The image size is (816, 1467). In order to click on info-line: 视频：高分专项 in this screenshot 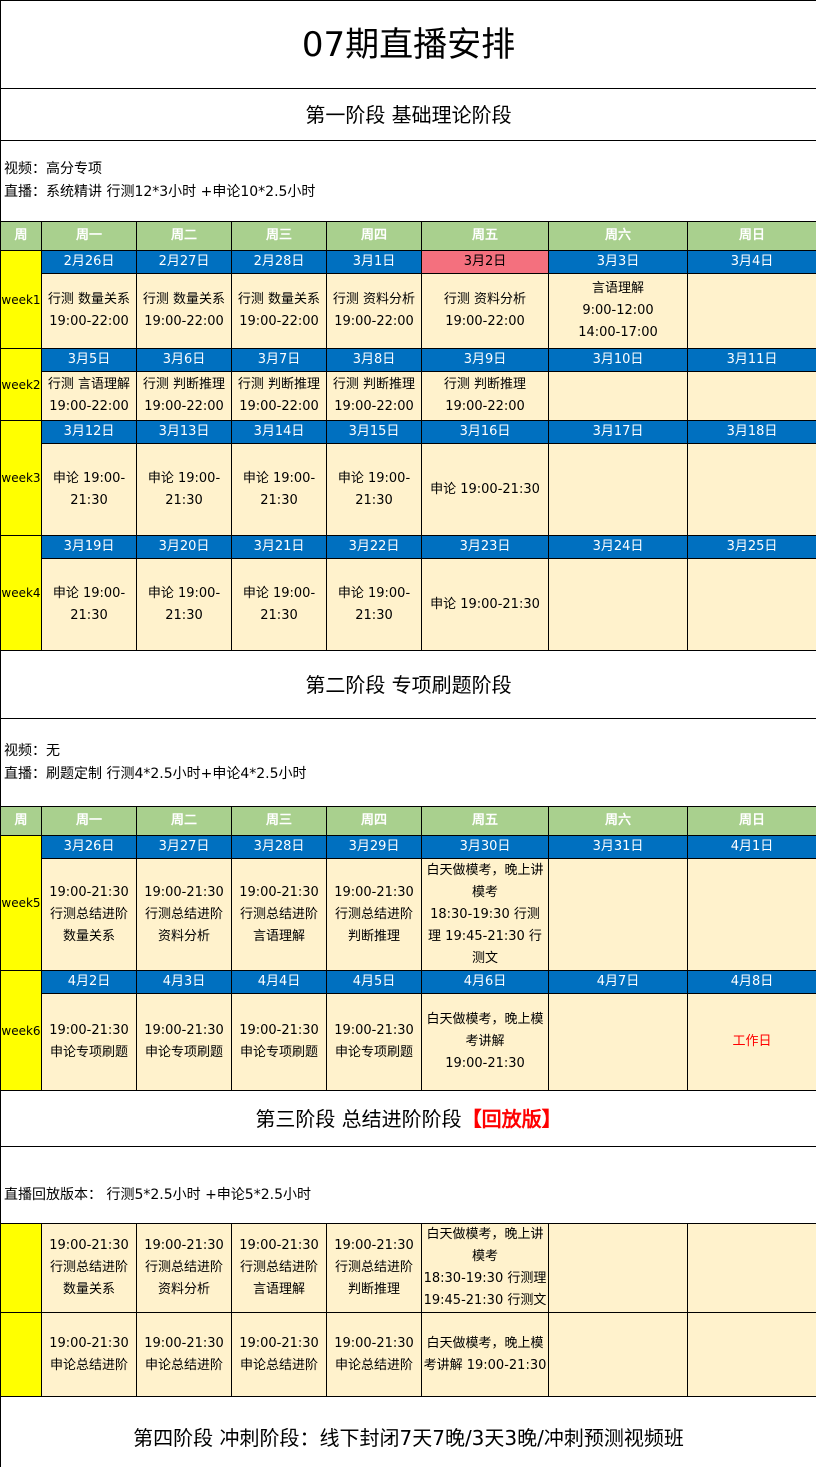, I will do `click(53, 169)`.